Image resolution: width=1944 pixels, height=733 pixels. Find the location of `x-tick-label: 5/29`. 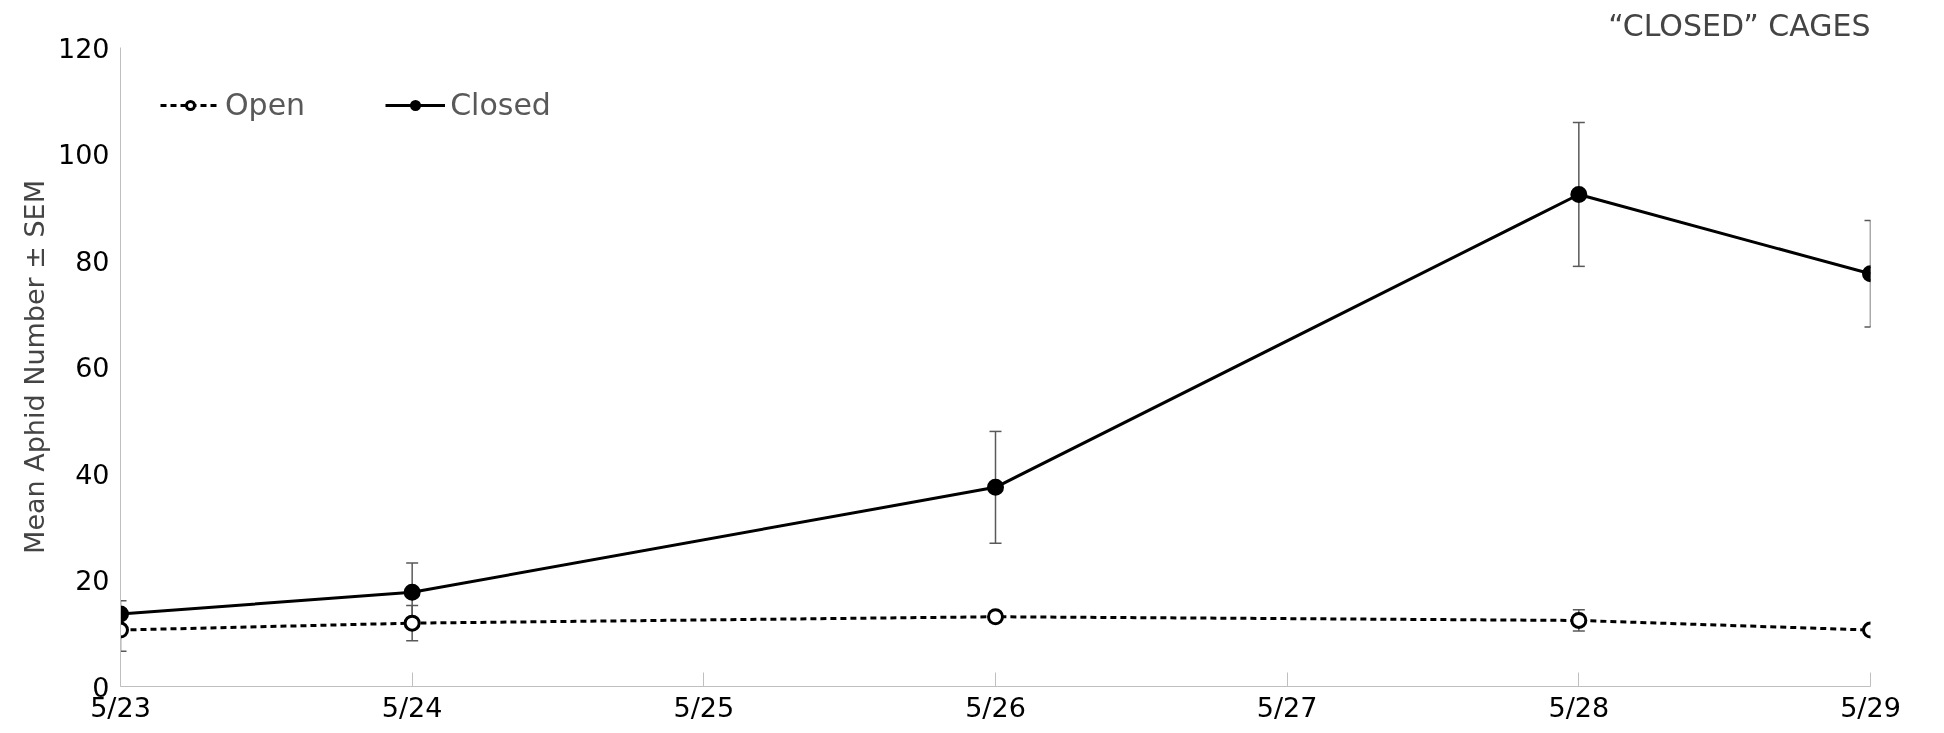

x-tick-label: 5/29 is located at coordinates (1870, 707).